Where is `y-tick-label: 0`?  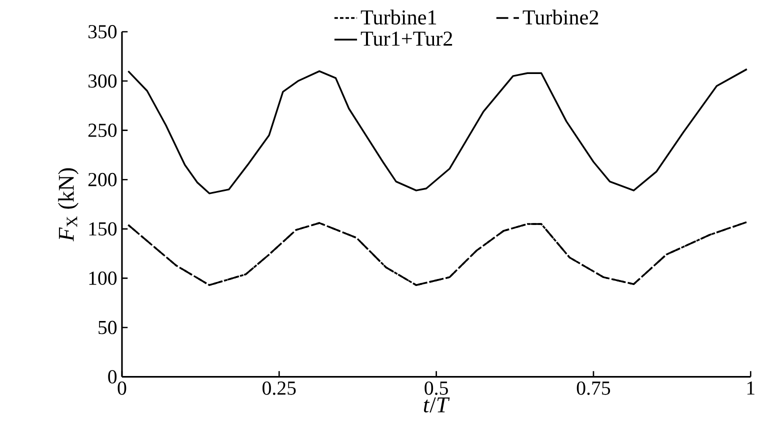
y-tick-label: 0 is located at coordinates (112, 377).